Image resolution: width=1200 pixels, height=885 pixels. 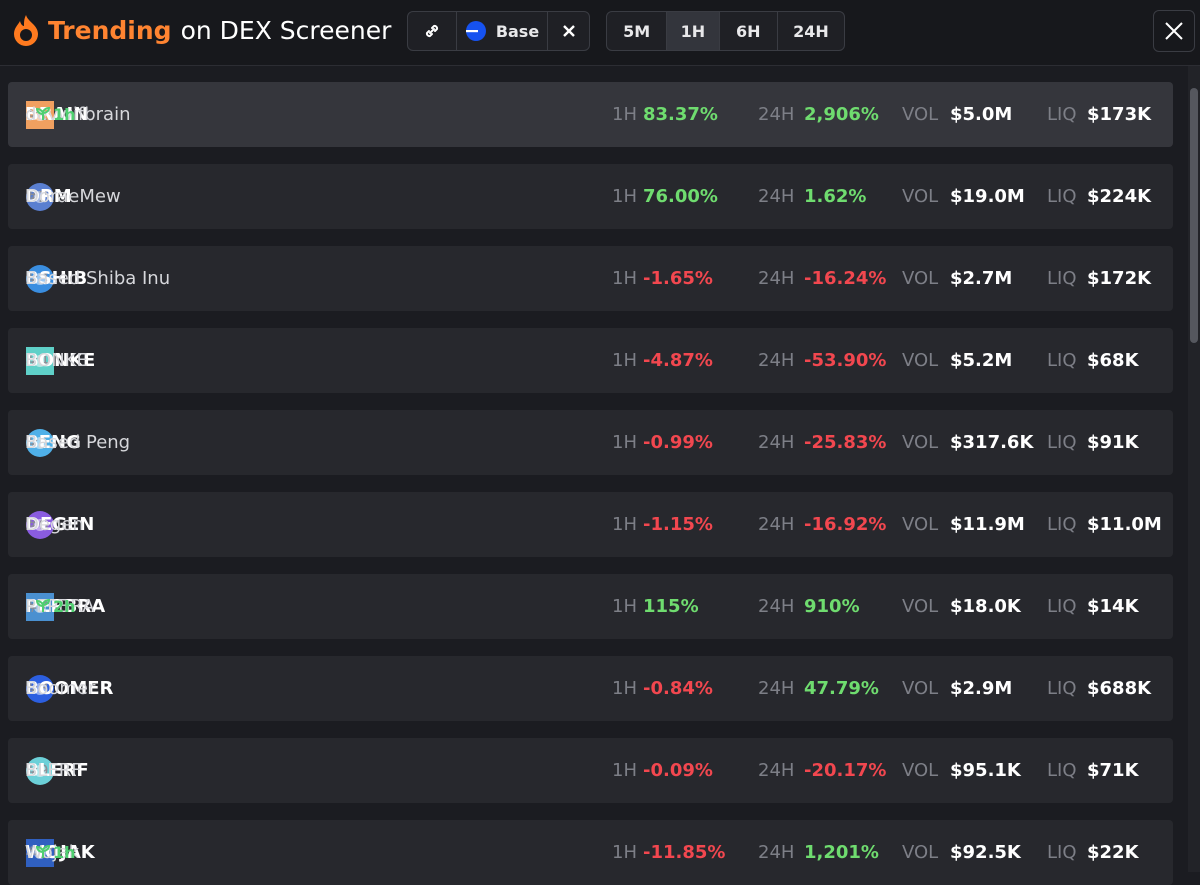 I want to click on change-1h: 76.00%, so click(x=680, y=196).